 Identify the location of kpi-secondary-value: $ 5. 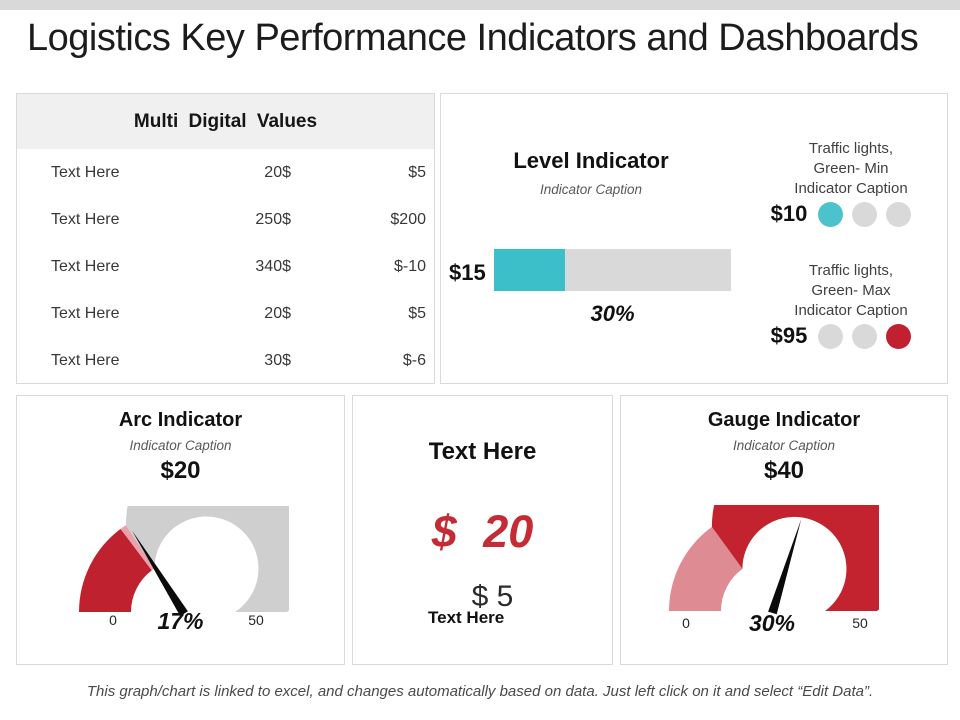
(492, 596).